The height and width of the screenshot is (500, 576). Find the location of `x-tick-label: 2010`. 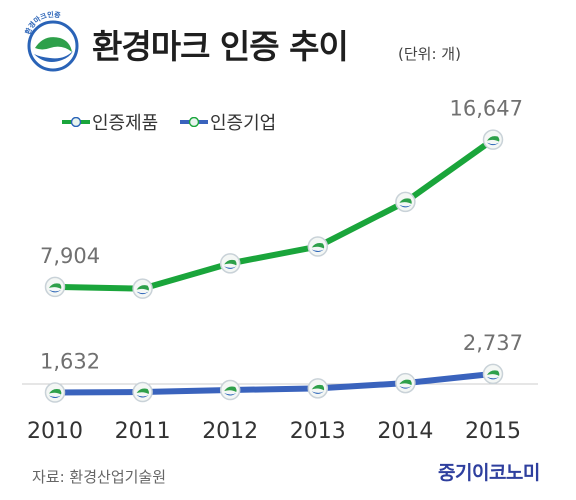

x-tick-label: 2010 is located at coordinates (55, 431).